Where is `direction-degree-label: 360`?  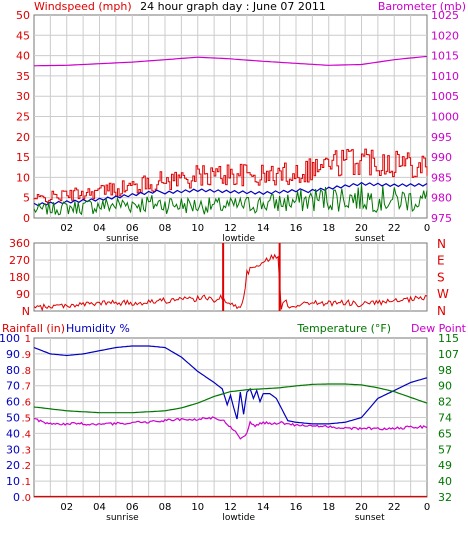 direction-degree-label: 360 is located at coordinates (19, 243).